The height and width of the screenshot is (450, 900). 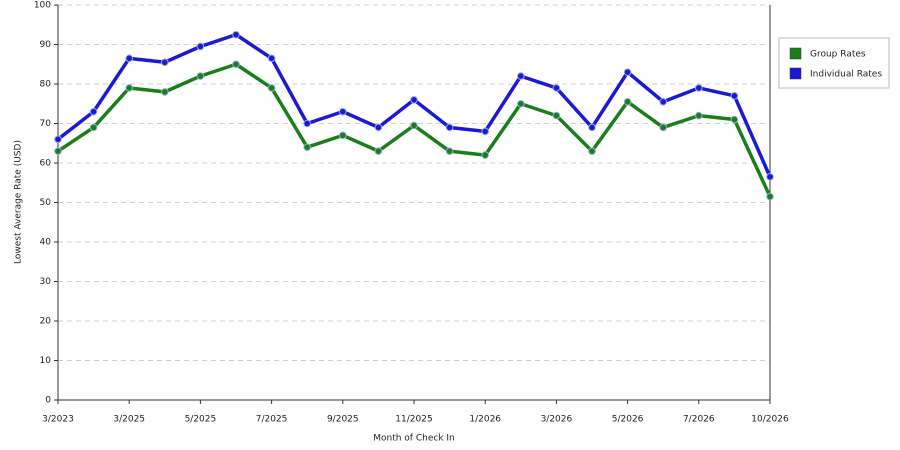 What do you see at coordinates (46, 203) in the screenshot?
I see `y-tick-label: 50` at bounding box center [46, 203].